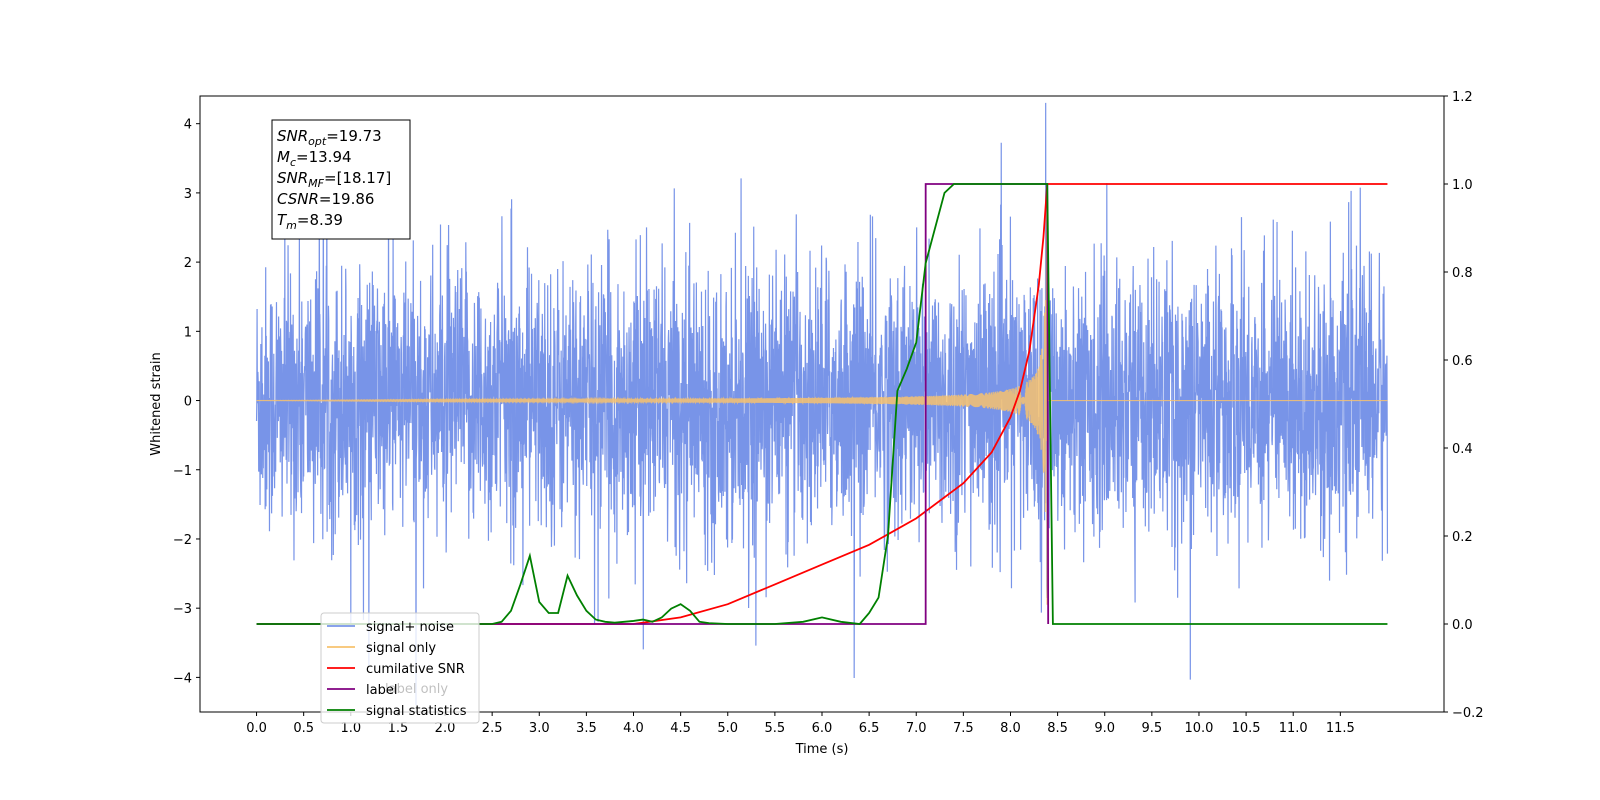 Image resolution: width=1600 pixels, height=800 pixels. Describe the element at coordinates (415, 669) in the screenshot. I see `legend-entry: cumilative SNR` at that location.